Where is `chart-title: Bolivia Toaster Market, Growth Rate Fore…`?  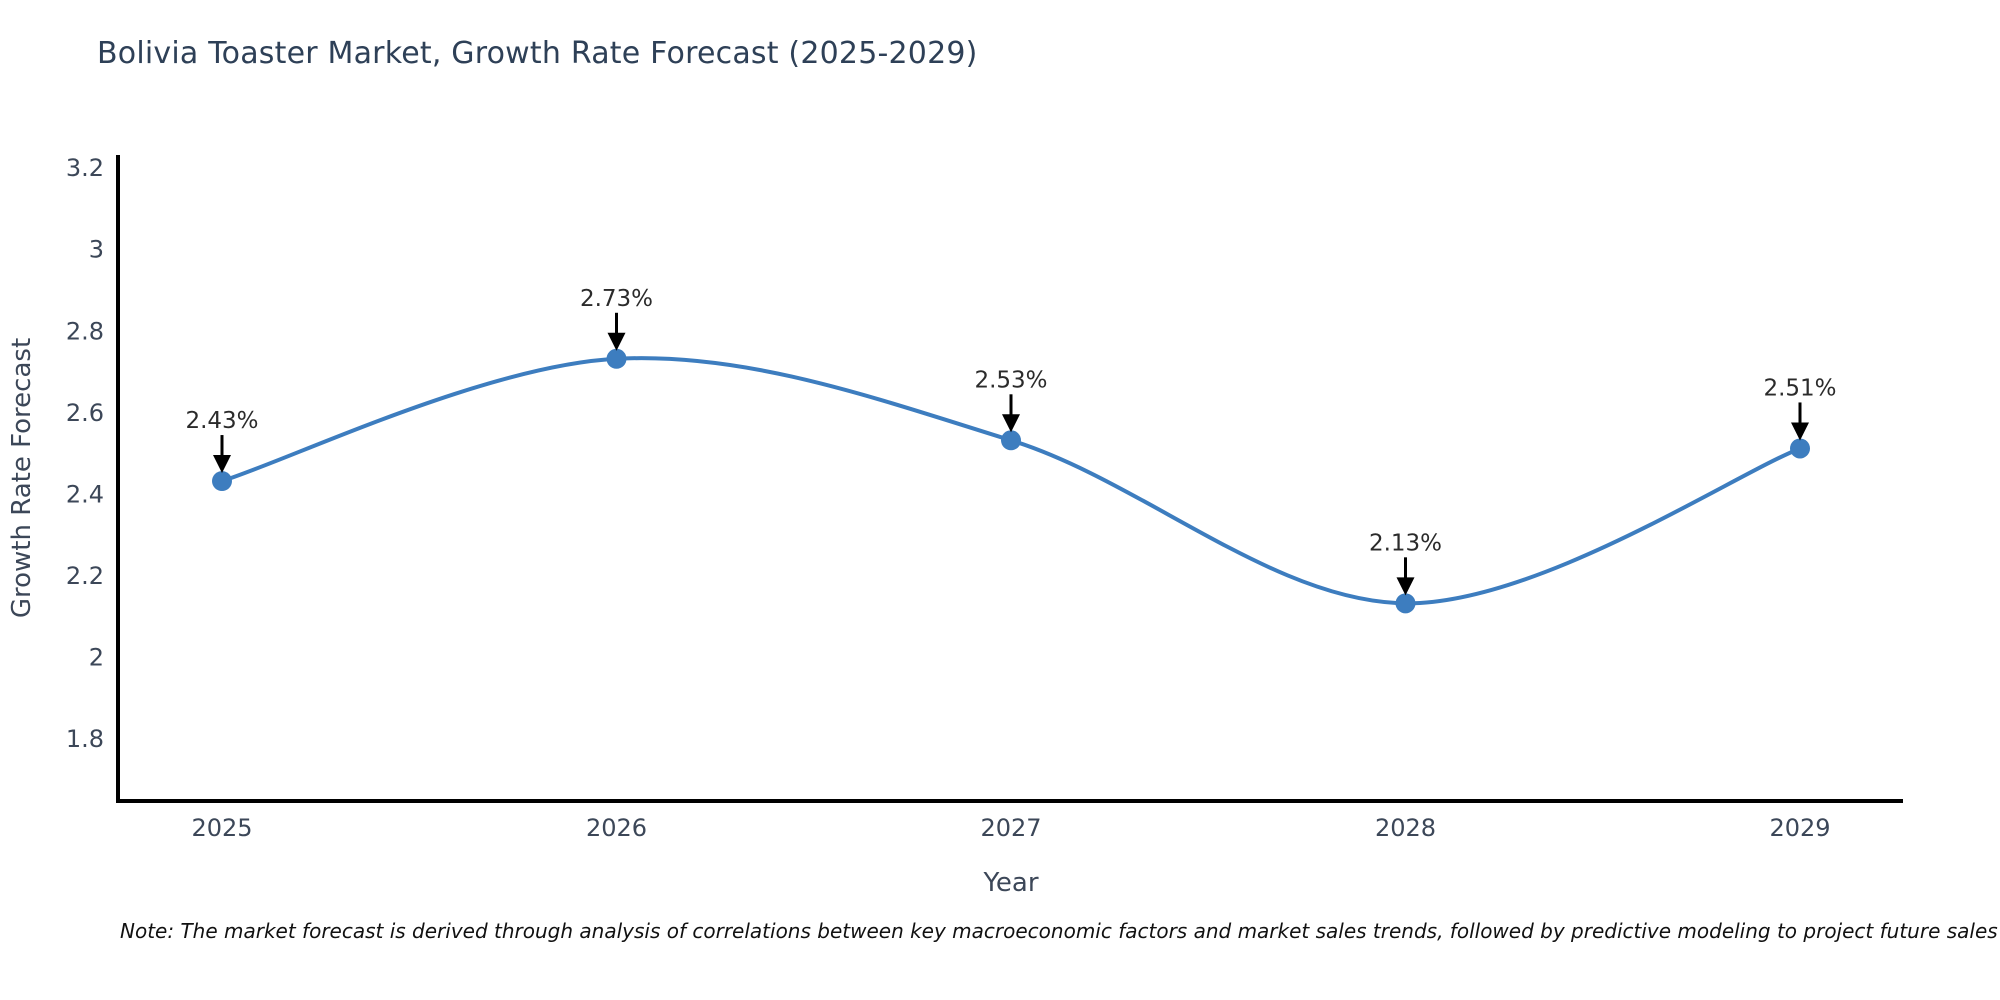
chart-title: Bolivia Toaster Market, Growth Rate Fore… is located at coordinates (537, 53).